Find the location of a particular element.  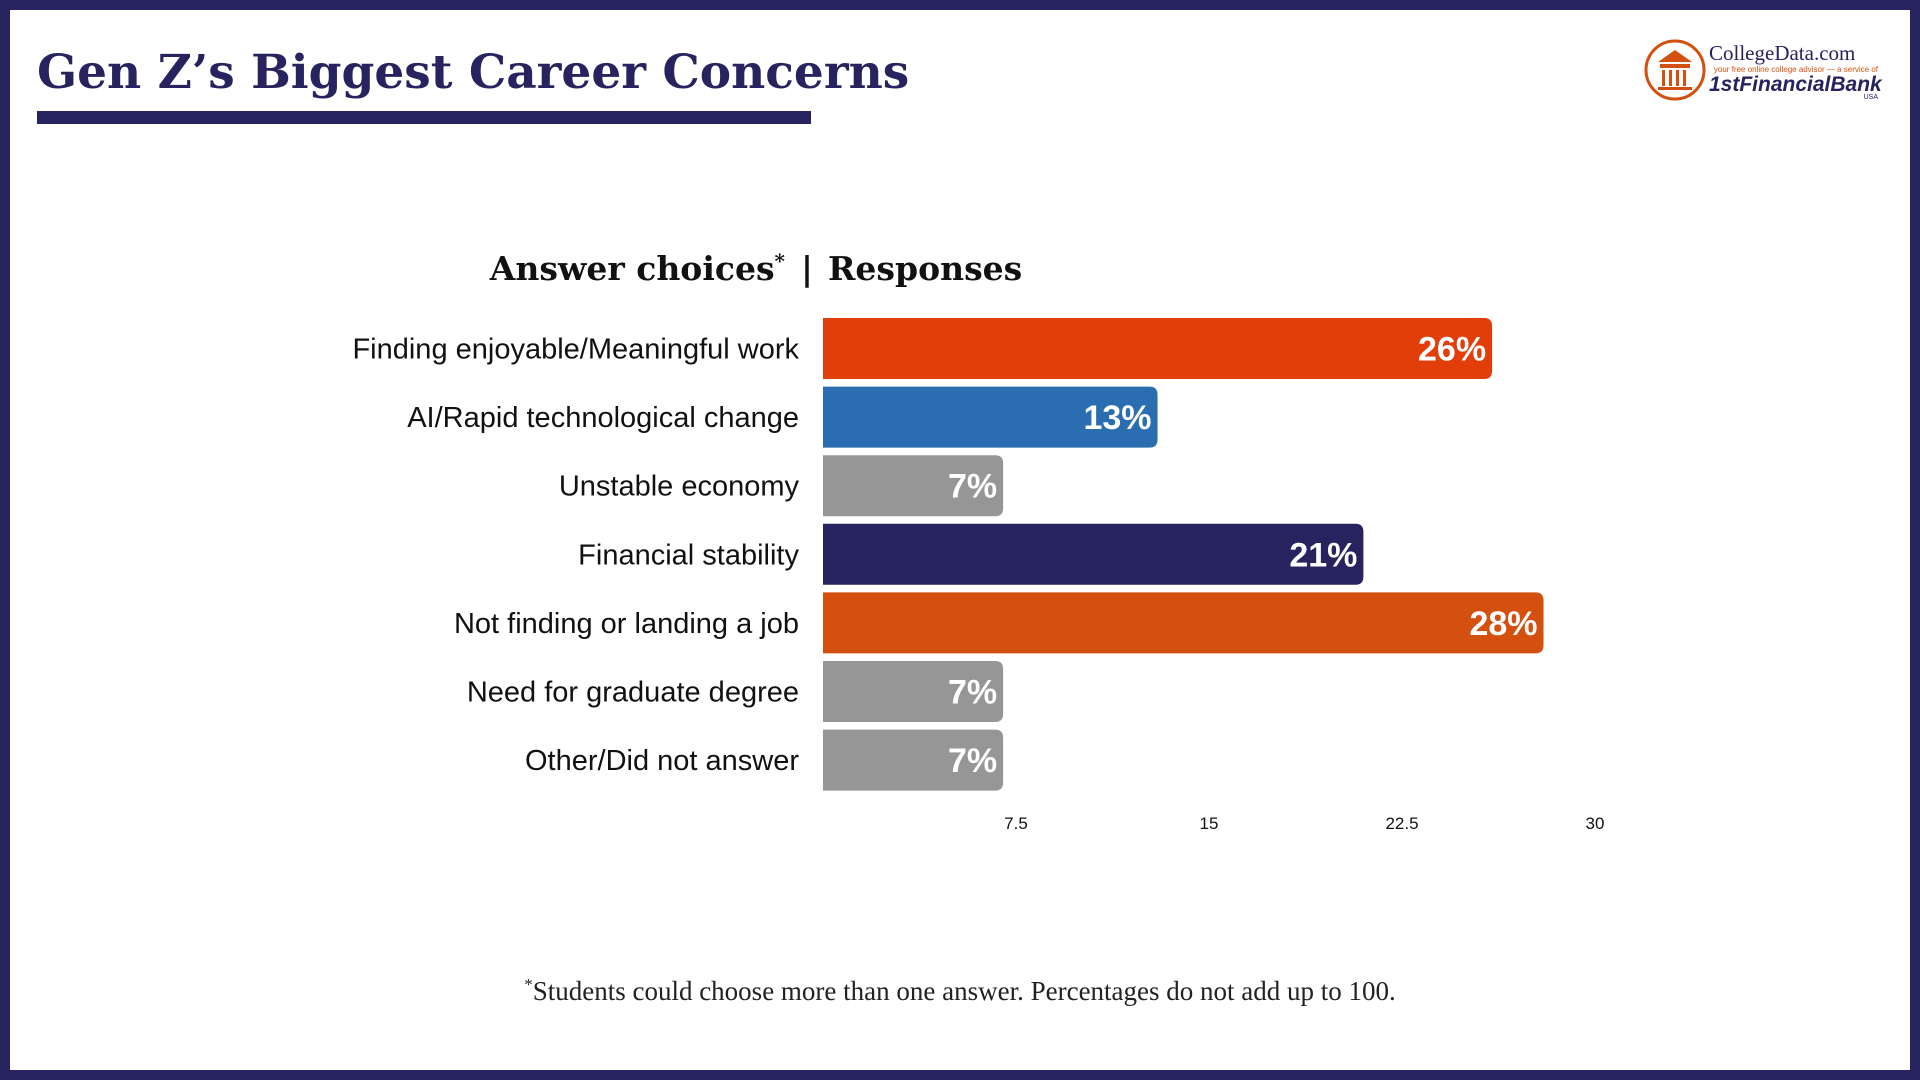

category-header: Answer choices is located at coordinates (632, 268).